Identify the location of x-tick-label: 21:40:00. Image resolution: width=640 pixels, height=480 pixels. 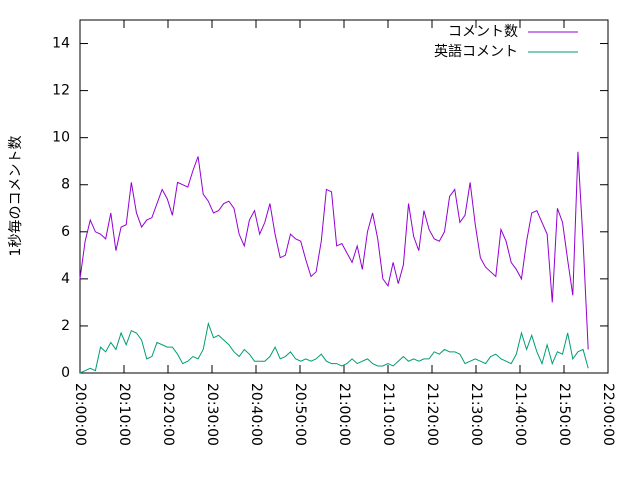
(520, 414).